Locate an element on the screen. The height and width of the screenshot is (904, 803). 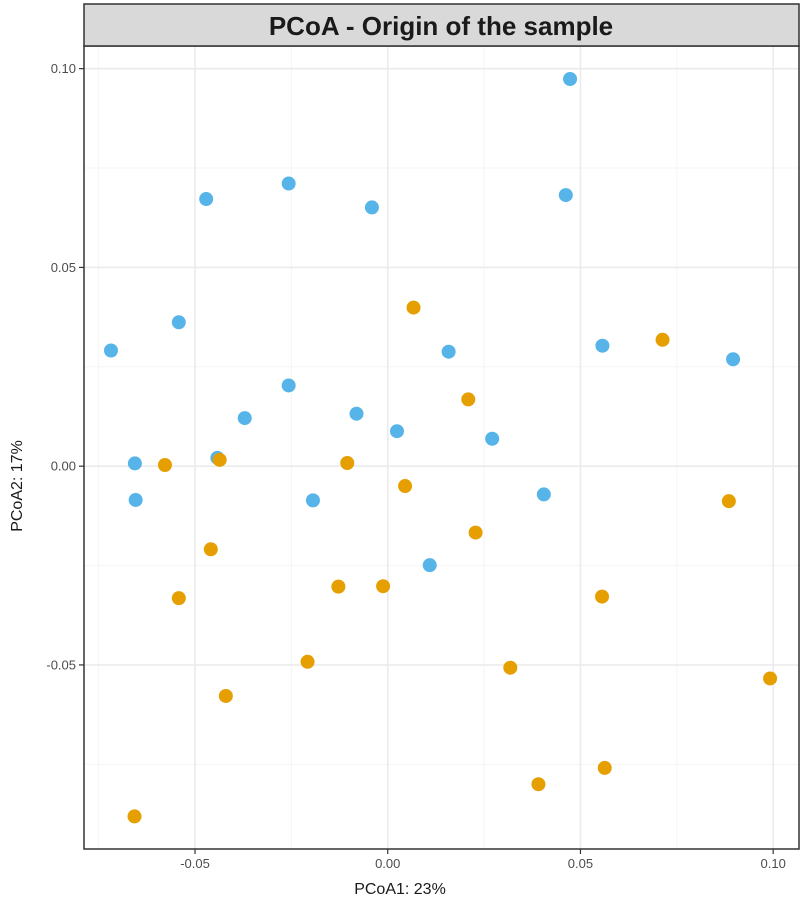
x-axis-label: PCoA1: 23% is located at coordinates (400, 889).